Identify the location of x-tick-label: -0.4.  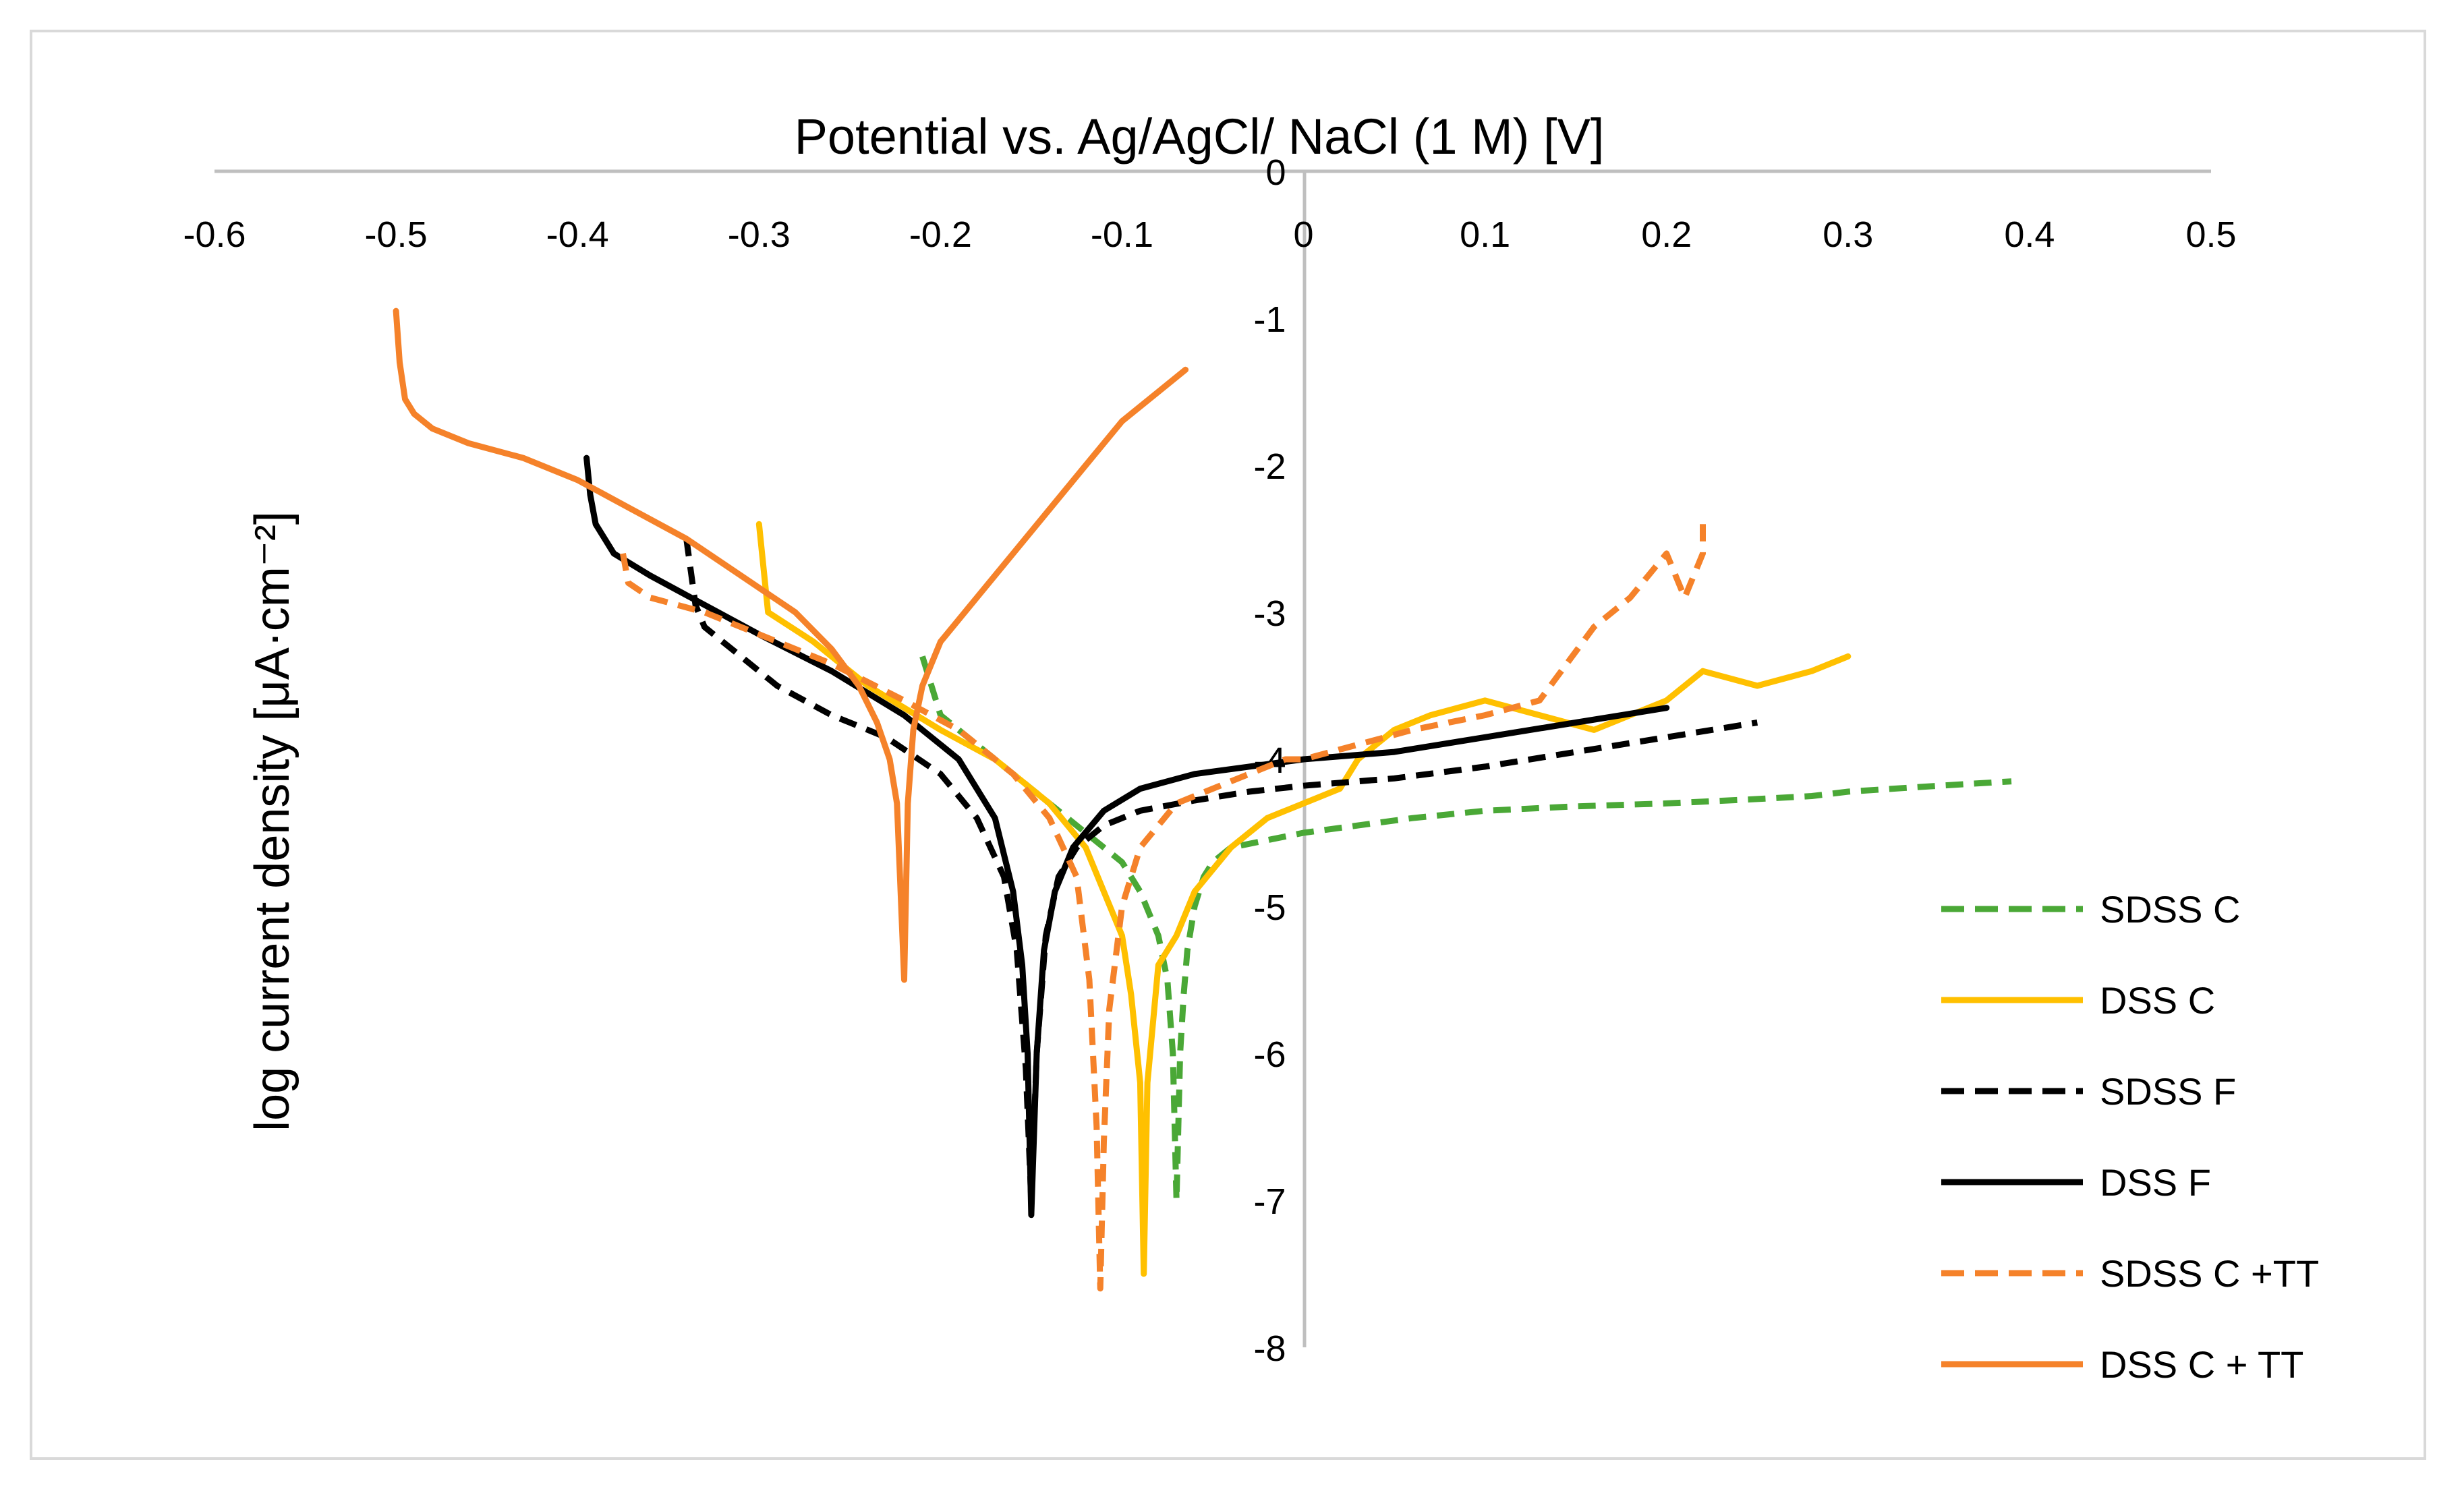
(577, 234).